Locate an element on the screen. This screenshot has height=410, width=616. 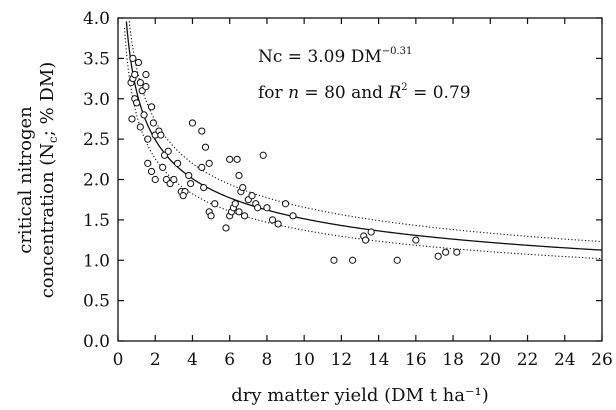
x-tick-label: 16 is located at coordinates (416, 360).